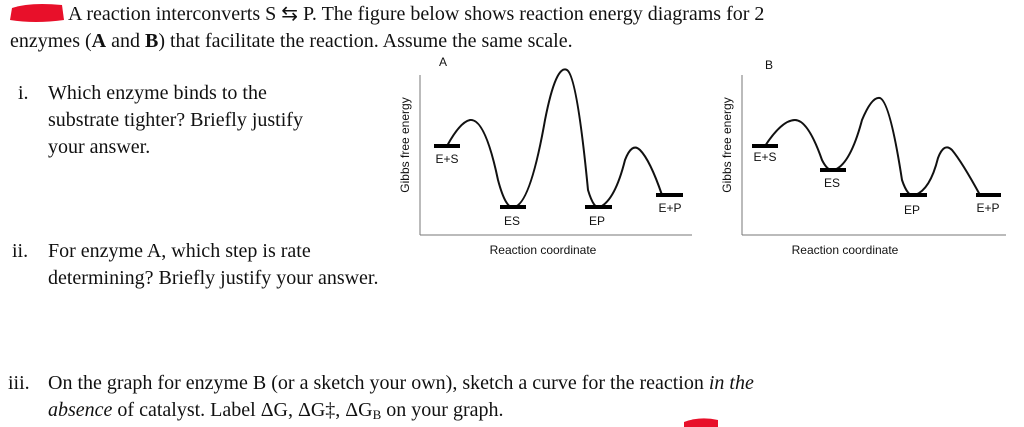 This screenshot has width=1024, height=427. What do you see at coordinates (179, 251) in the screenshot?
I see `question-line: For enzyme A, which step is rate` at bounding box center [179, 251].